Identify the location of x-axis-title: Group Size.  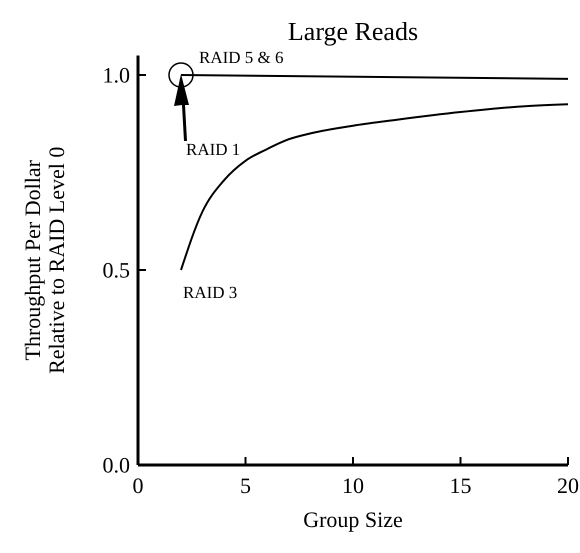
(353, 519).